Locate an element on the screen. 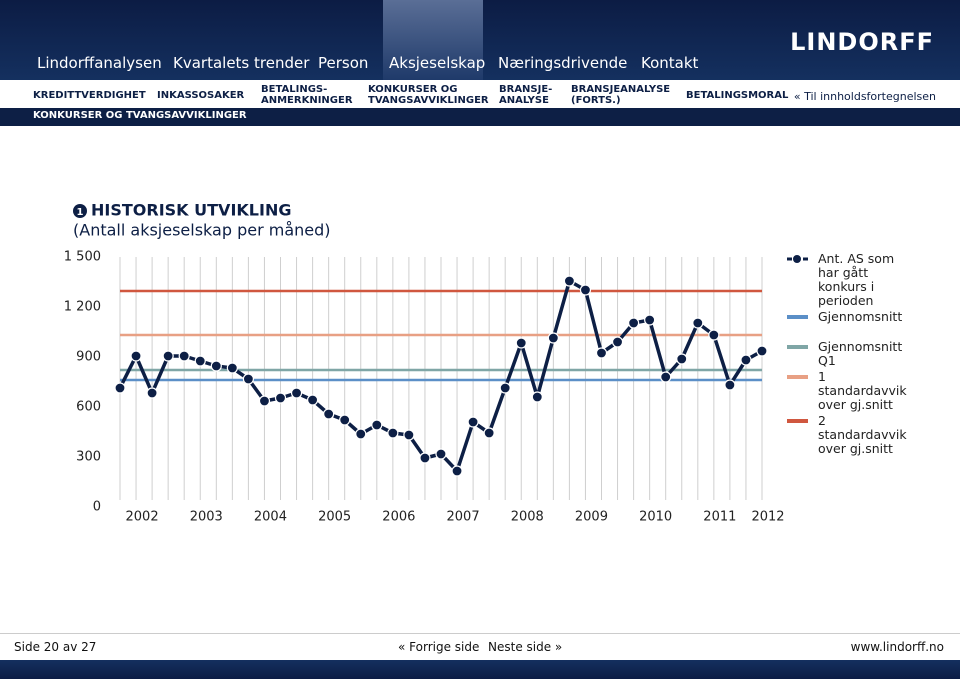 This screenshot has height=679, width=960. section-bar is located at coordinates (480, 117).